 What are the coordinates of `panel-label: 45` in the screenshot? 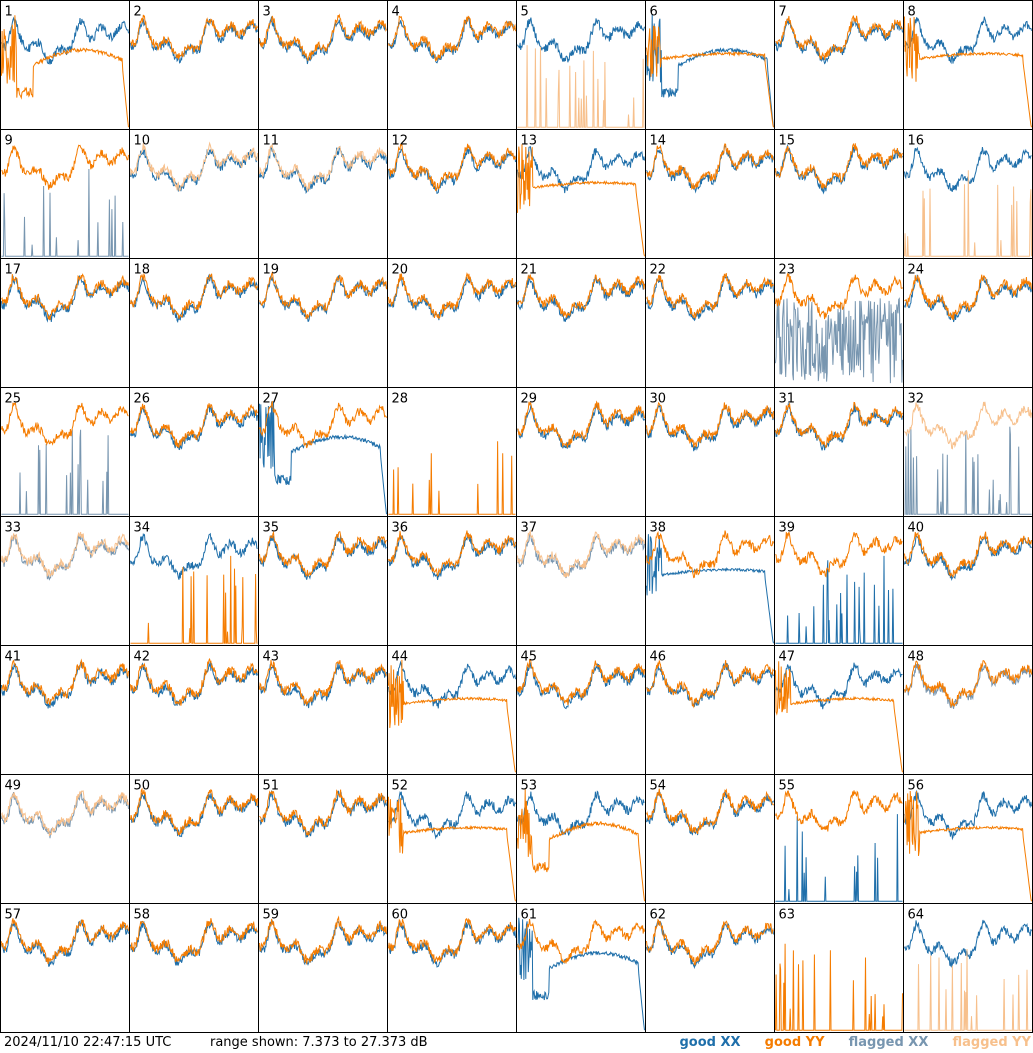 It's located at (529, 657).